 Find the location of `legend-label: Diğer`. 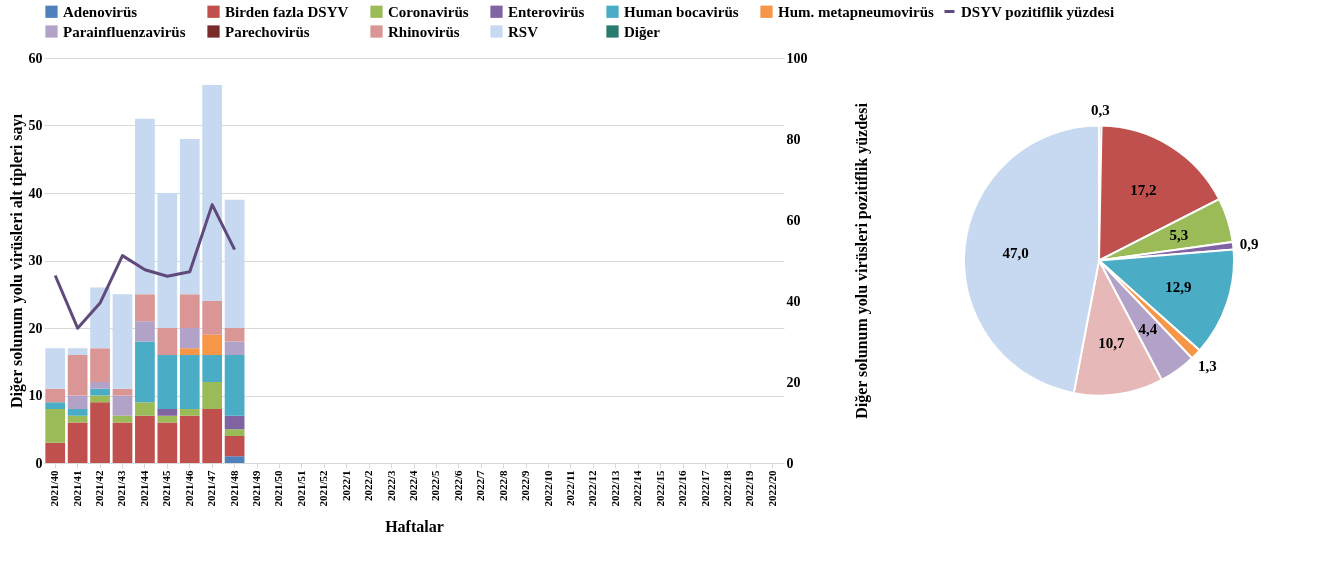

legend-label: Diğer is located at coordinates (642, 31).